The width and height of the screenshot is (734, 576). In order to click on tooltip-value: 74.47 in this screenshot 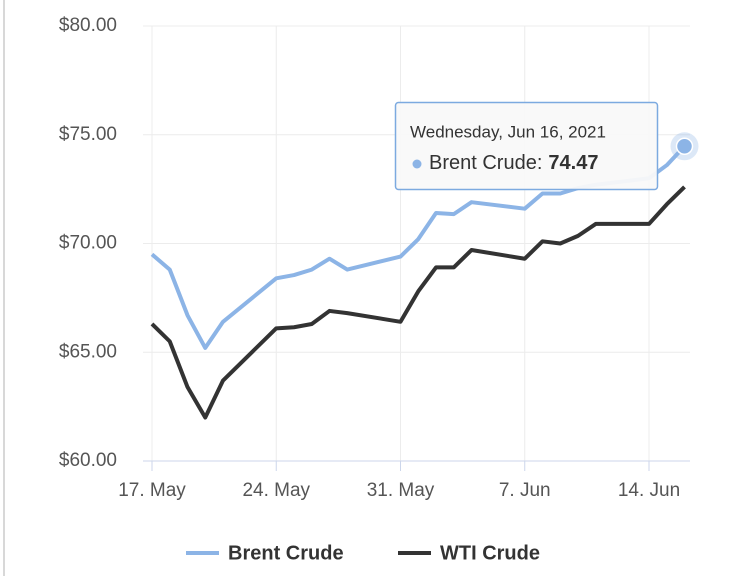, I will do `click(573, 163)`.